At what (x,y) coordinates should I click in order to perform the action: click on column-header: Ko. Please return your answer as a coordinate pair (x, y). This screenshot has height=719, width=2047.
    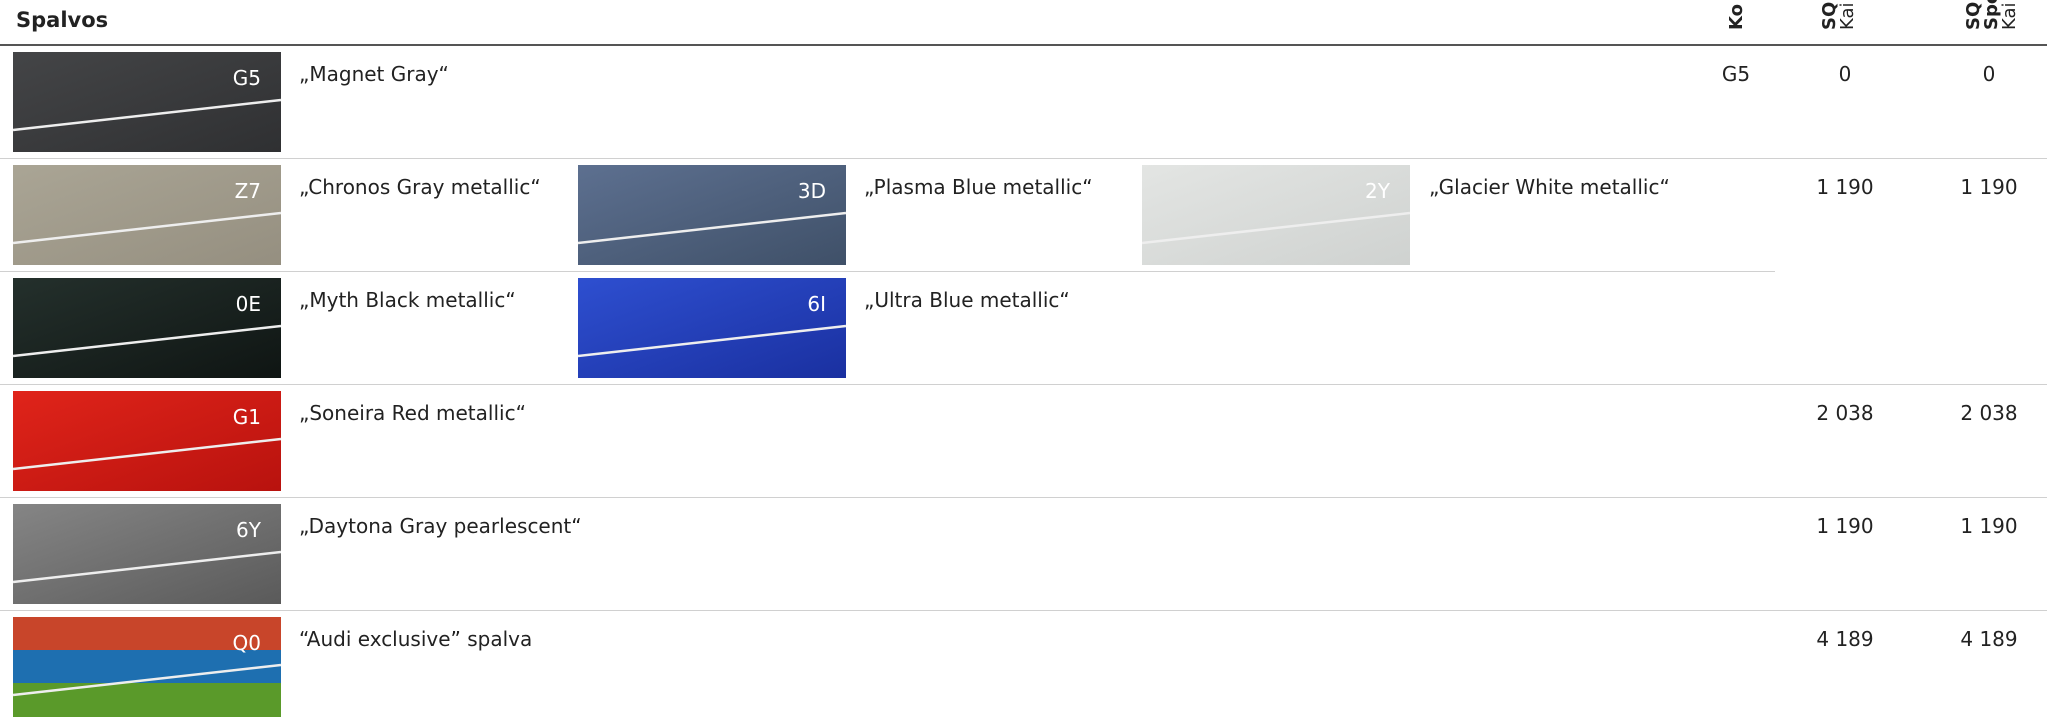
    Looking at the image, I should click on (1736, 17).